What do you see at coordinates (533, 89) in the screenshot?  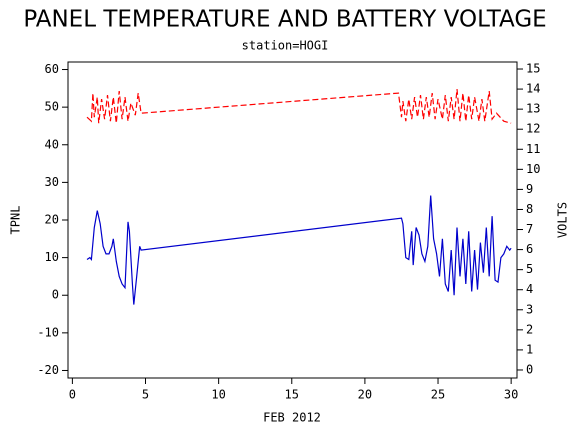 I see `y2-tick-label: 14` at bounding box center [533, 89].